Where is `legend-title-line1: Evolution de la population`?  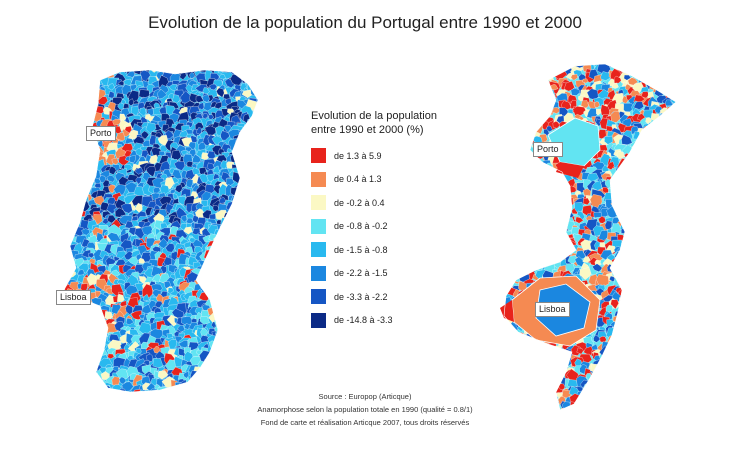
legend-title-line1: Evolution de la population is located at coordinates (374, 116).